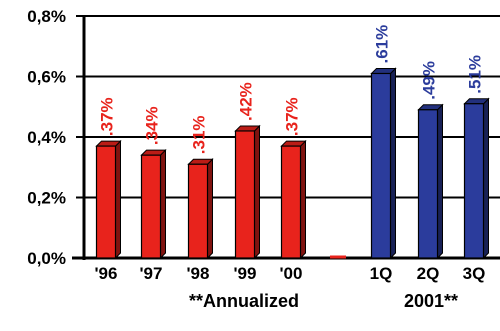 Image resolution: width=500 pixels, height=331 pixels. Describe the element at coordinates (46, 258) in the screenshot. I see `y-tick-label: 0,0%` at that location.